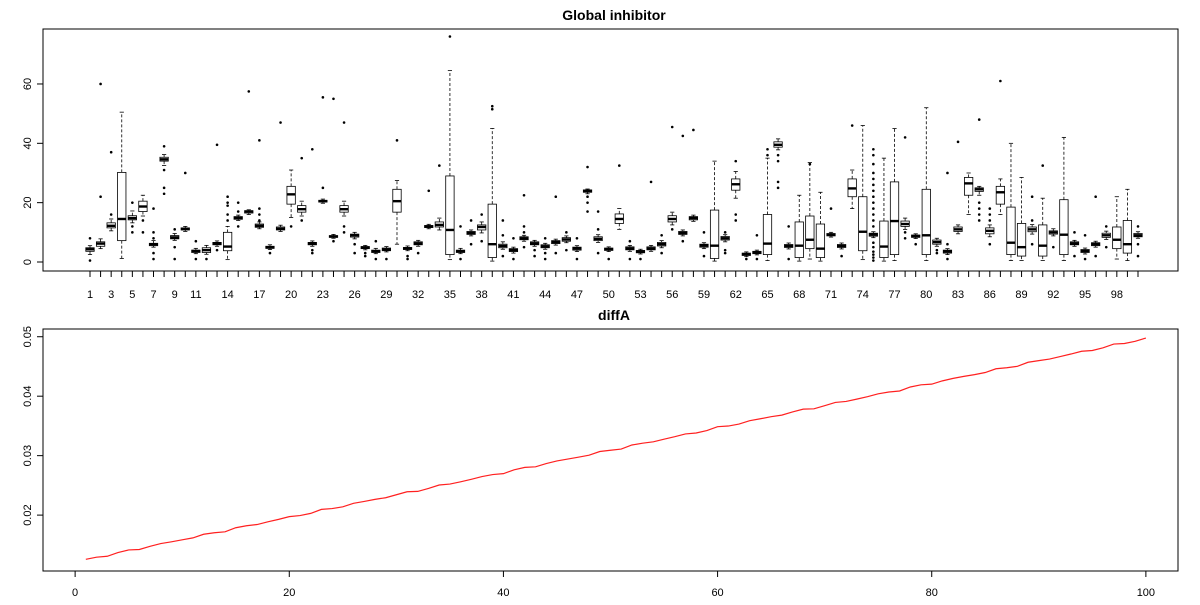  Describe the element at coordinates (1146, 593) in the screenshot. I see `x-tick-label: 100` at that location.